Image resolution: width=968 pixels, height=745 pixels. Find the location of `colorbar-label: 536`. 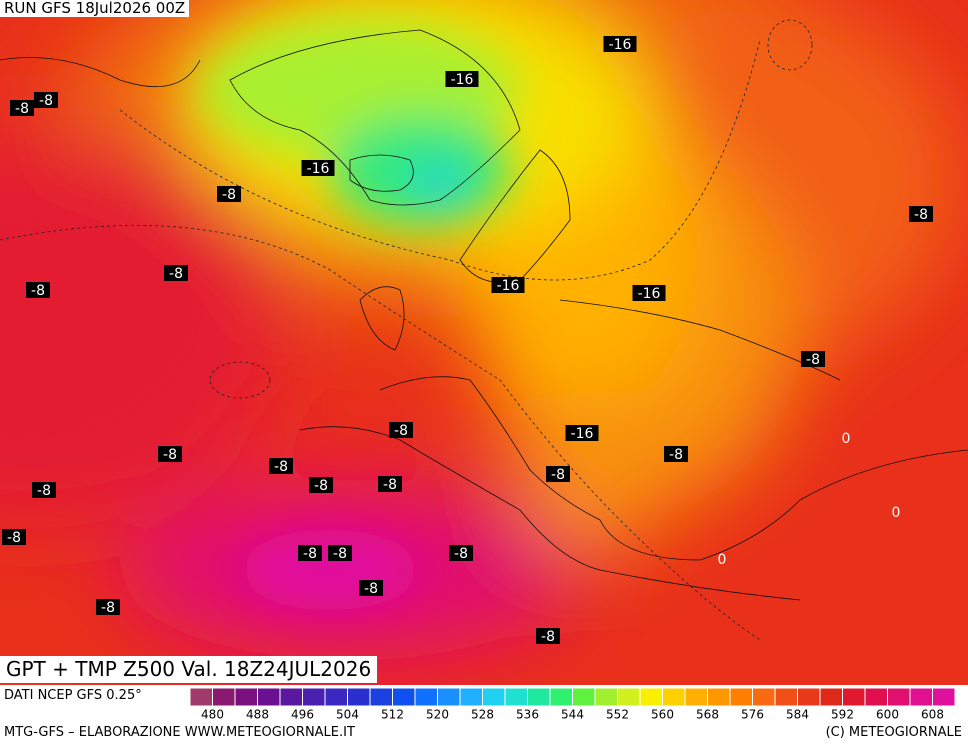

colorbar-label: 536 is located at coordinates (527, 715).